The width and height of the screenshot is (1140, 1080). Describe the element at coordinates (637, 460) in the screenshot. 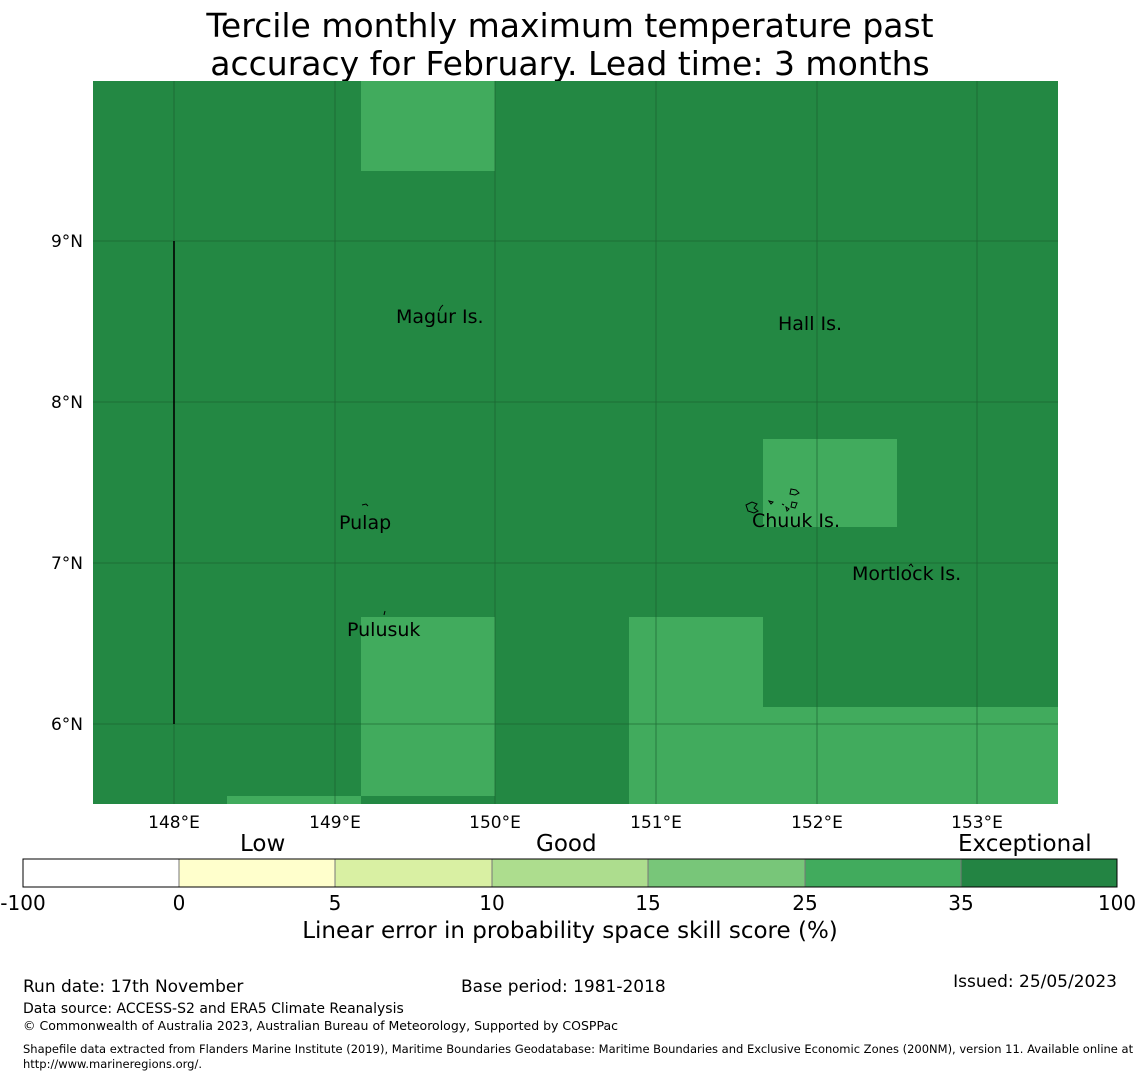

I see `island-outlines` at that location.